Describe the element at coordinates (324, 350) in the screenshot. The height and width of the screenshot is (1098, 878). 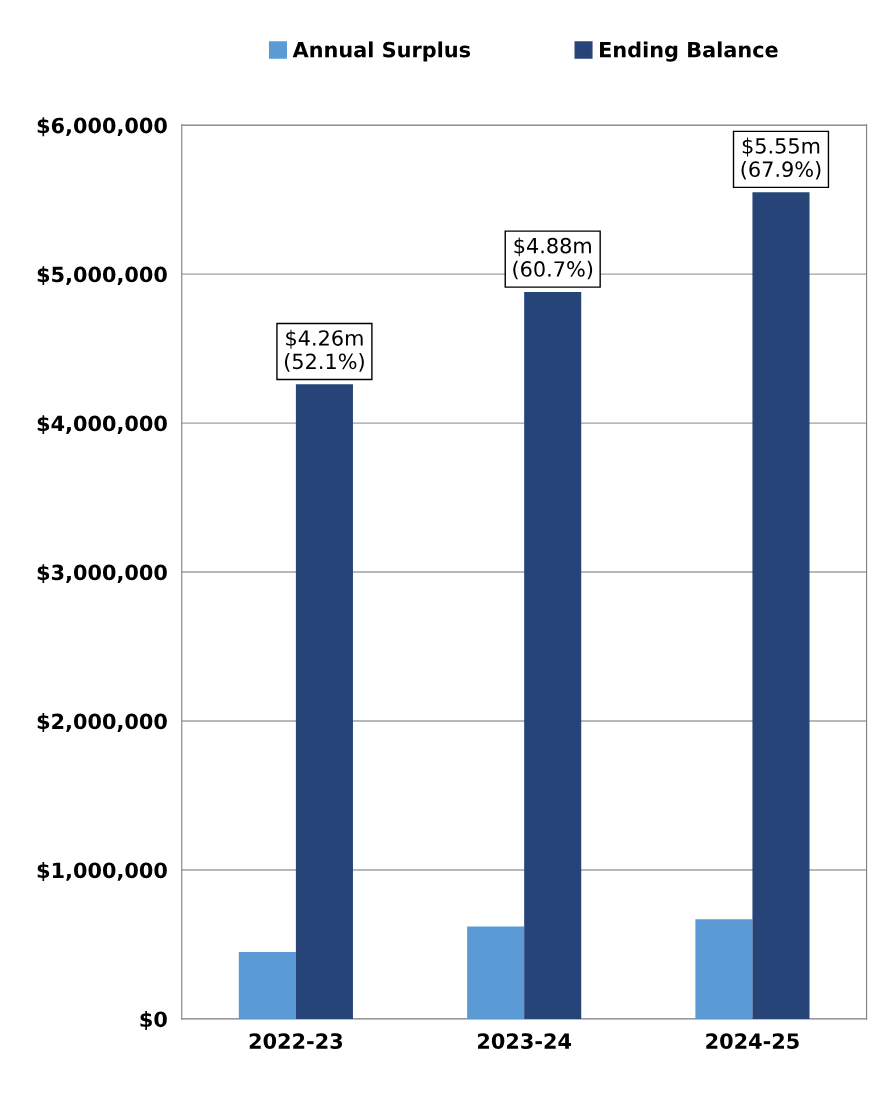
I see `data-label: $4.26m (52.1%)` at that location.